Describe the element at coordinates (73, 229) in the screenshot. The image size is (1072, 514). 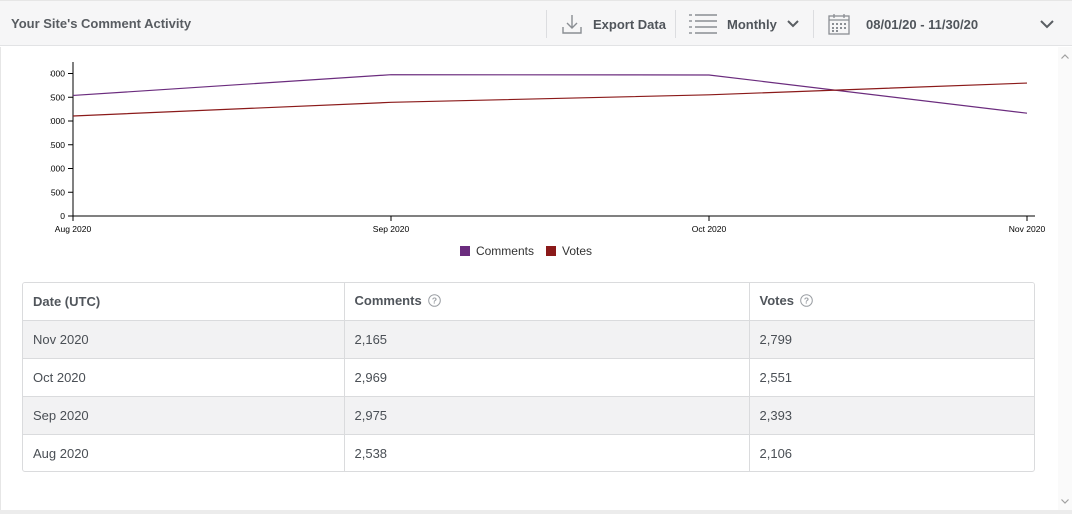
I see `x-tick-label: Aug 2020` at that location.